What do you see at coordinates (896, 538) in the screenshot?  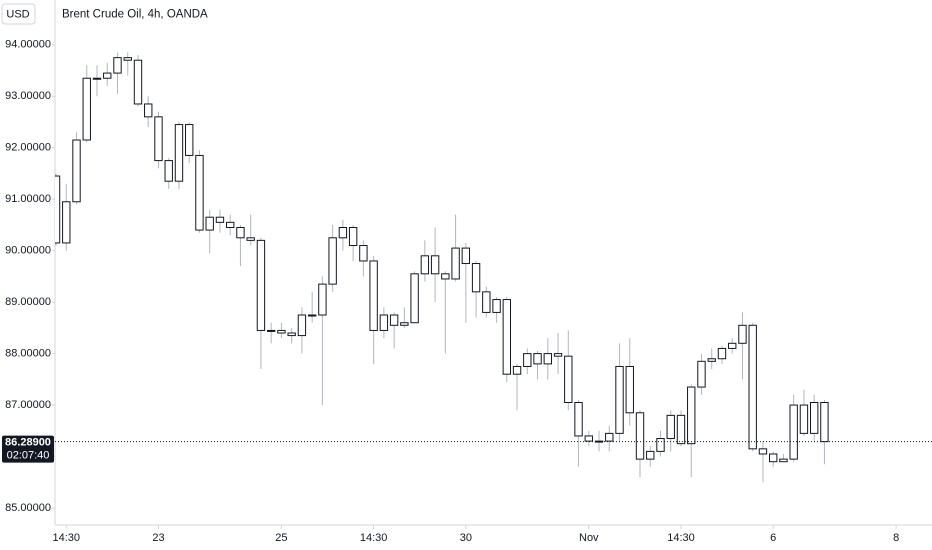 I see `x-tick-label: 8` at bounding box center [896, 538].